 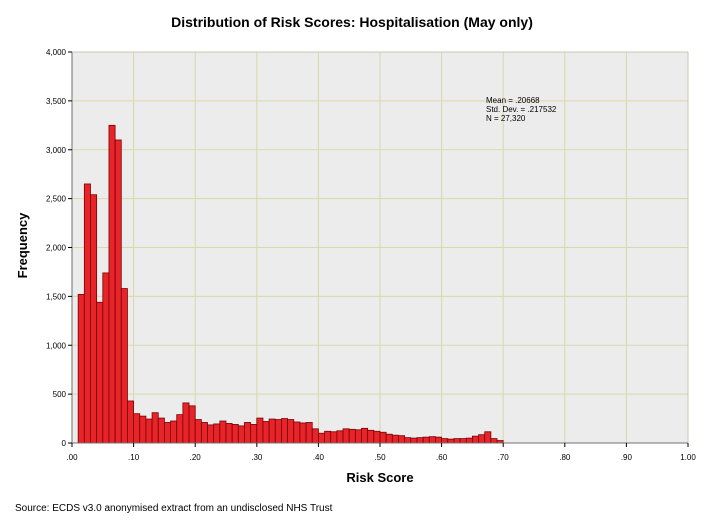 What do you see at coordinates (442, 457) in the screenshot?
I see `x-tick-label: .60` at bounding box center [442, 457].